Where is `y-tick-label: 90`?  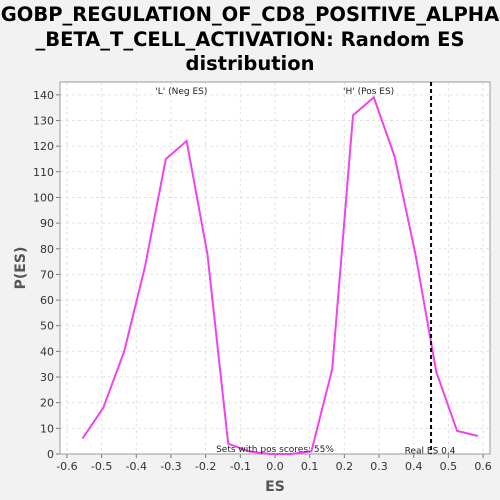
y-tick-label: 90 is located at coordinates (47, 223).